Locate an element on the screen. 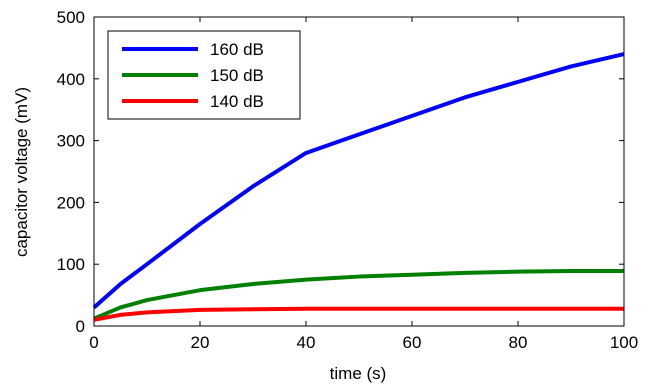 The height and width of the screenshot is (387, 655). legend-label-0: 160 dB is located at coordinates (237, 49).